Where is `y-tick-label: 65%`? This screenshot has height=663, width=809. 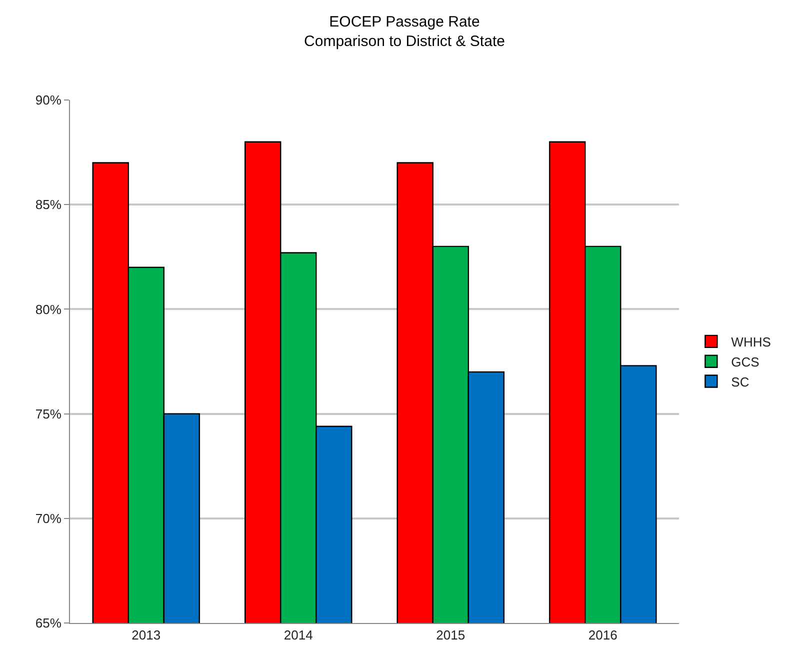 y-tick-label: 65% is located at coordinates (48, 623).